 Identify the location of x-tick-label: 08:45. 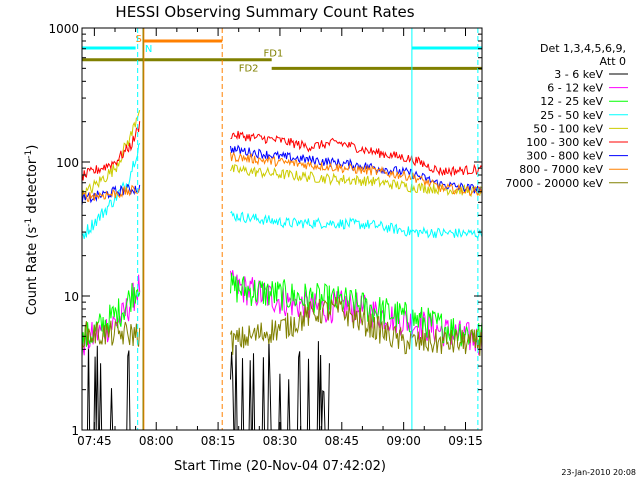
(341, 441).